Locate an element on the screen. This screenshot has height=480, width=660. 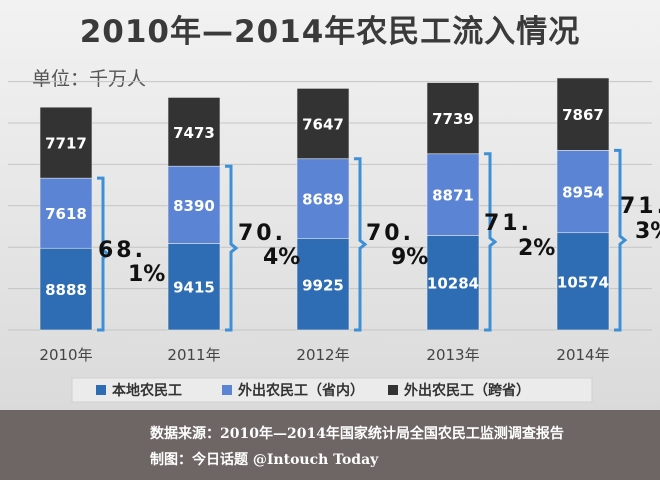
bar-value-label: 8390 is located at coordinates (194, 206).